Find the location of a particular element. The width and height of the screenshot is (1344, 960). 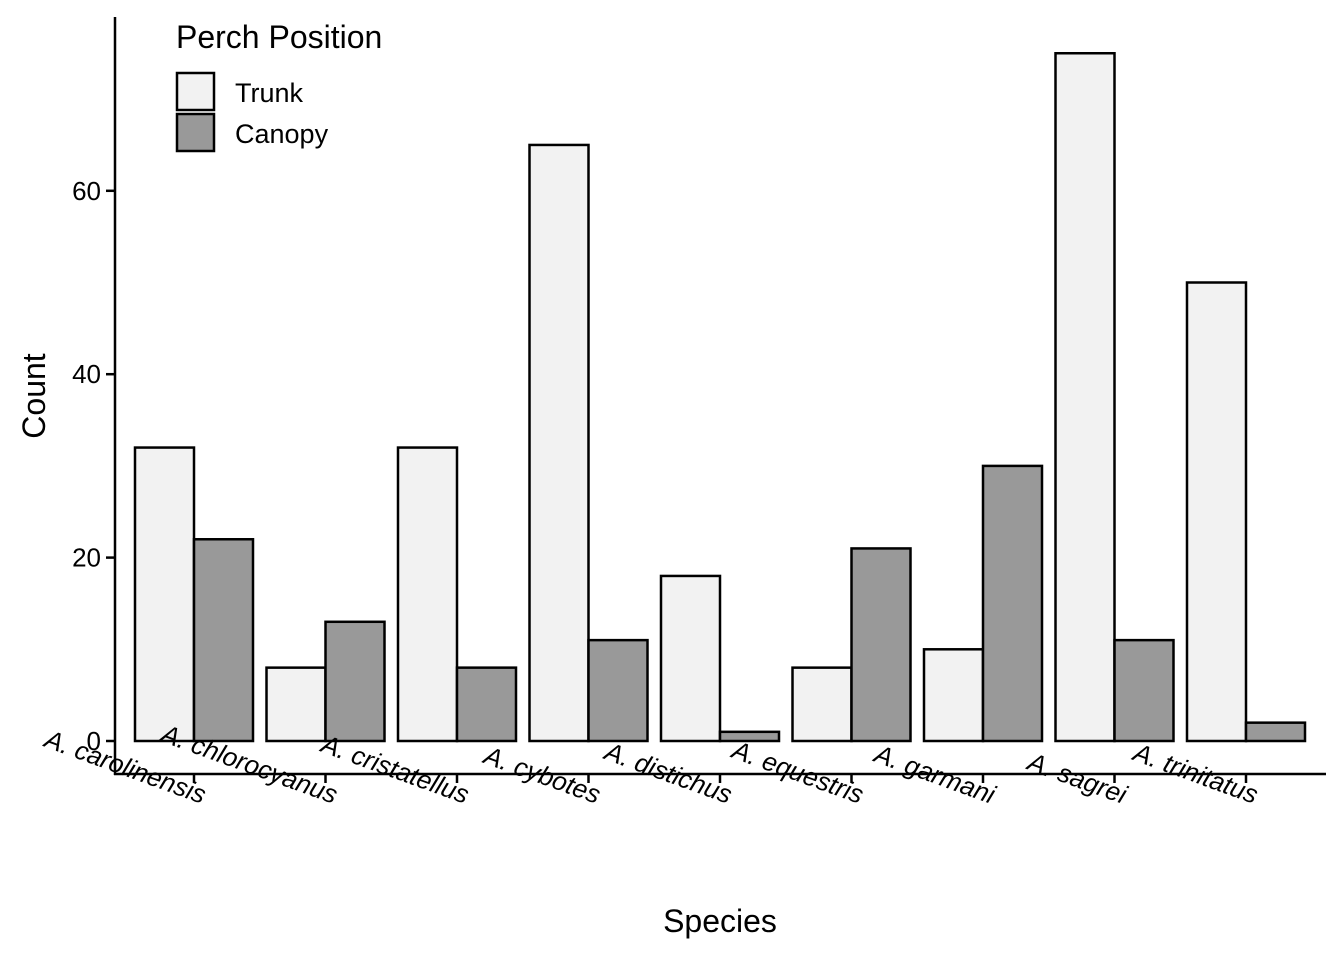

legend-title: Perch Position is located at coordinates (279, 37).